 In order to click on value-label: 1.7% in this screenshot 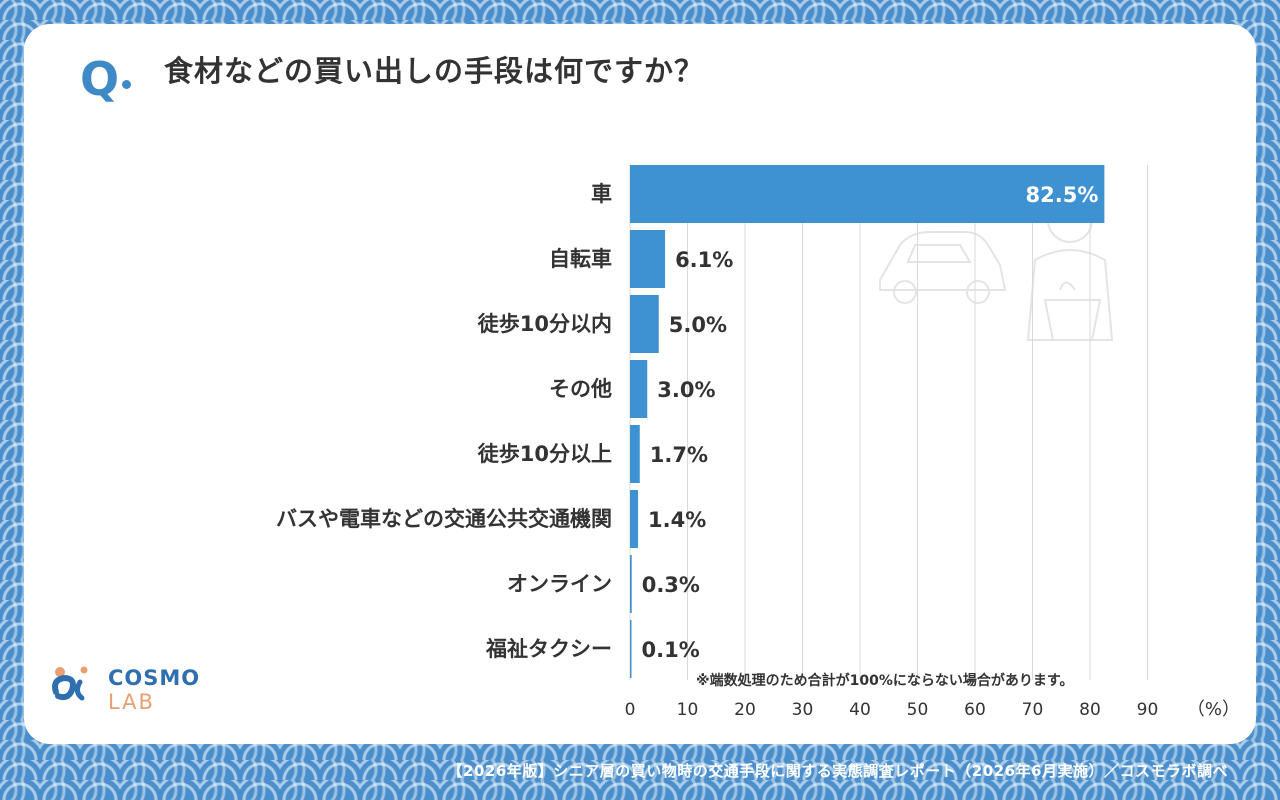, I will do `click(679, 455)`.